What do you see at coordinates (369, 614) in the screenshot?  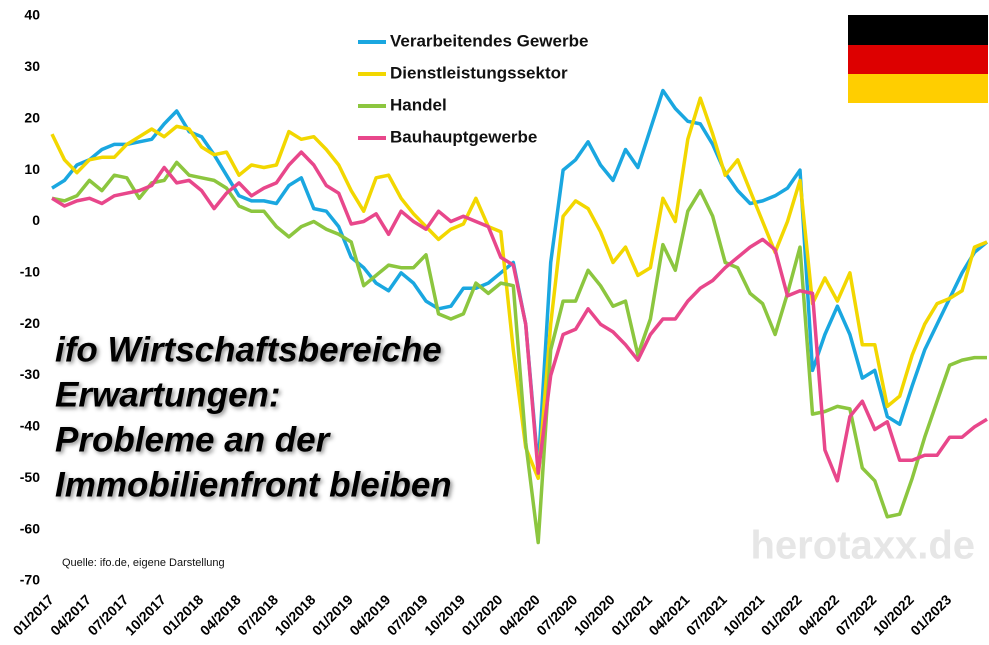 I see `x-tick-label: 04/2019` at bounding box center [369, 614].